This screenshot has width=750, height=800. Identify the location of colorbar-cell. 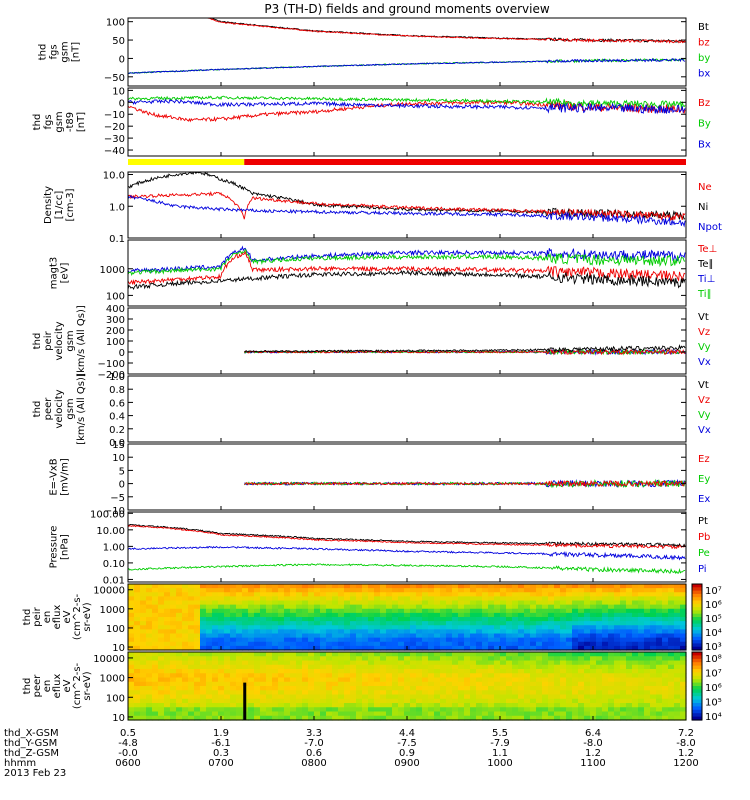
(697, 592).